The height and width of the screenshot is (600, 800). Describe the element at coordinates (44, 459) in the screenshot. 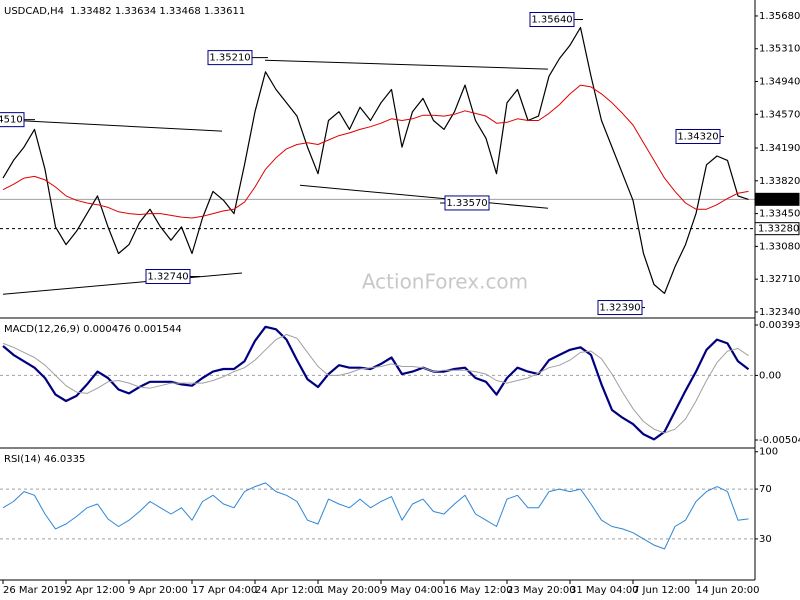

I see `pane-title: RSI(14) 46.0335` at that location.